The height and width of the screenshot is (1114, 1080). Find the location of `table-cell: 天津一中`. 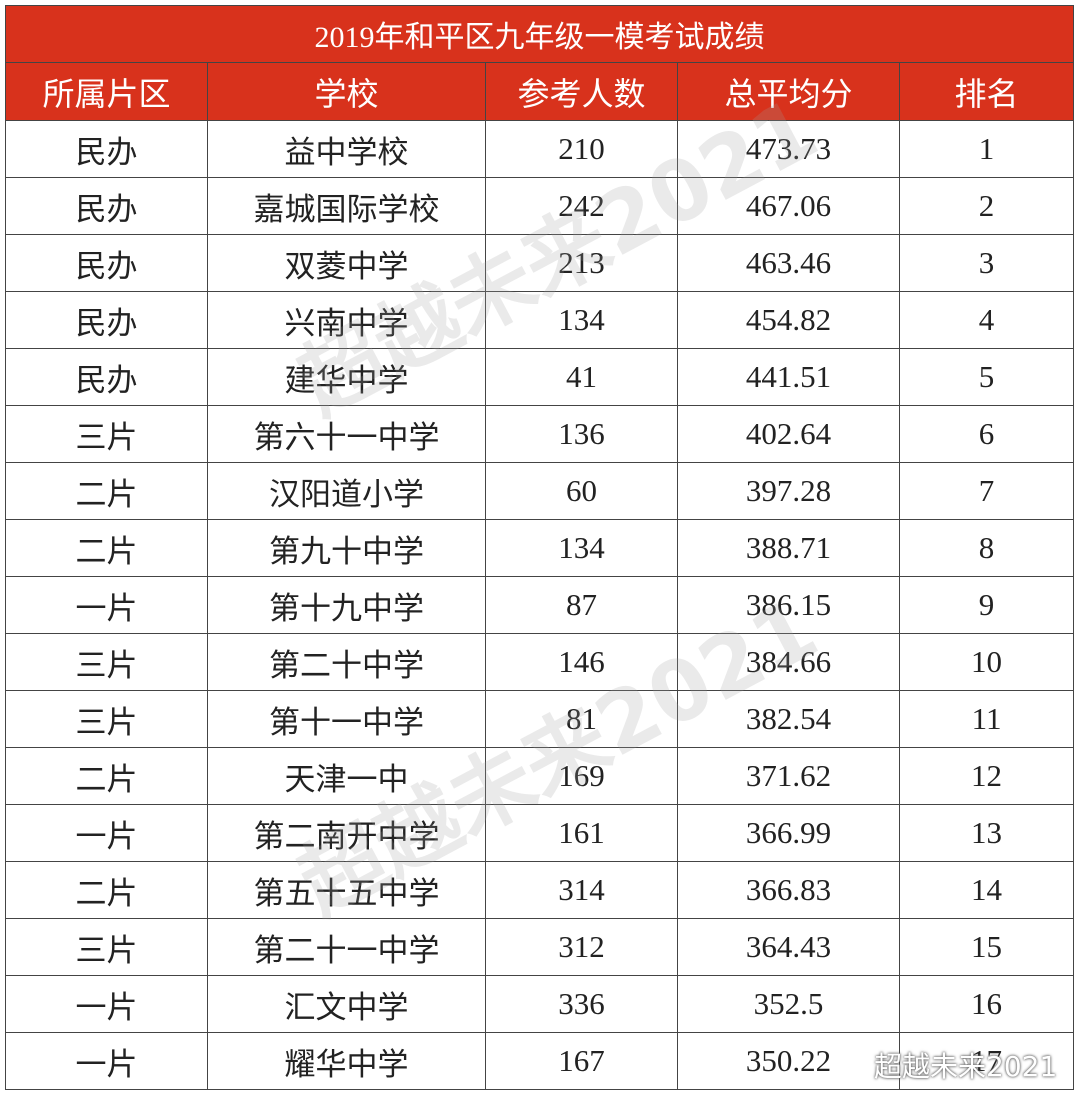

table-cell: 天津一中 is located at coordinates (346, 776).